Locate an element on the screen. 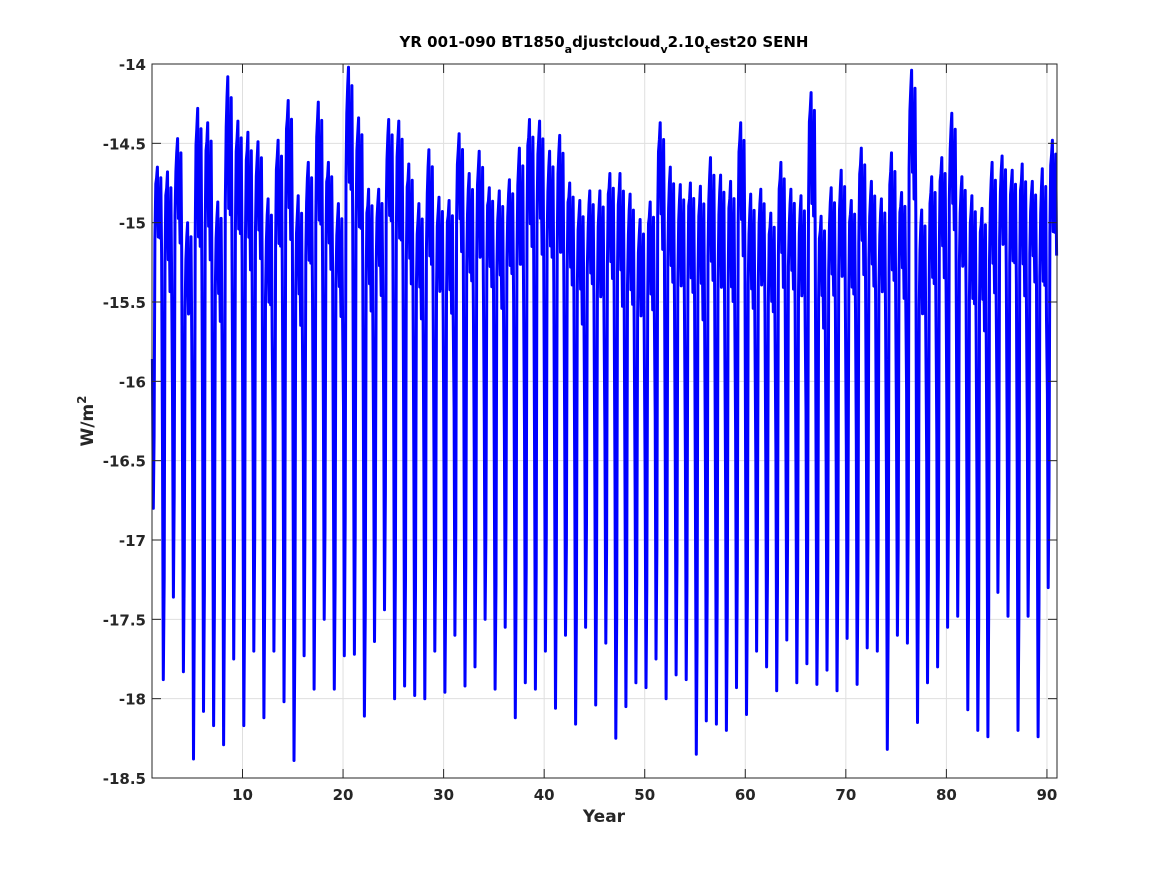 The width and height of the screenshot is (1167, 875). chart-title-subscript: a is located at coordinates (568, 49).